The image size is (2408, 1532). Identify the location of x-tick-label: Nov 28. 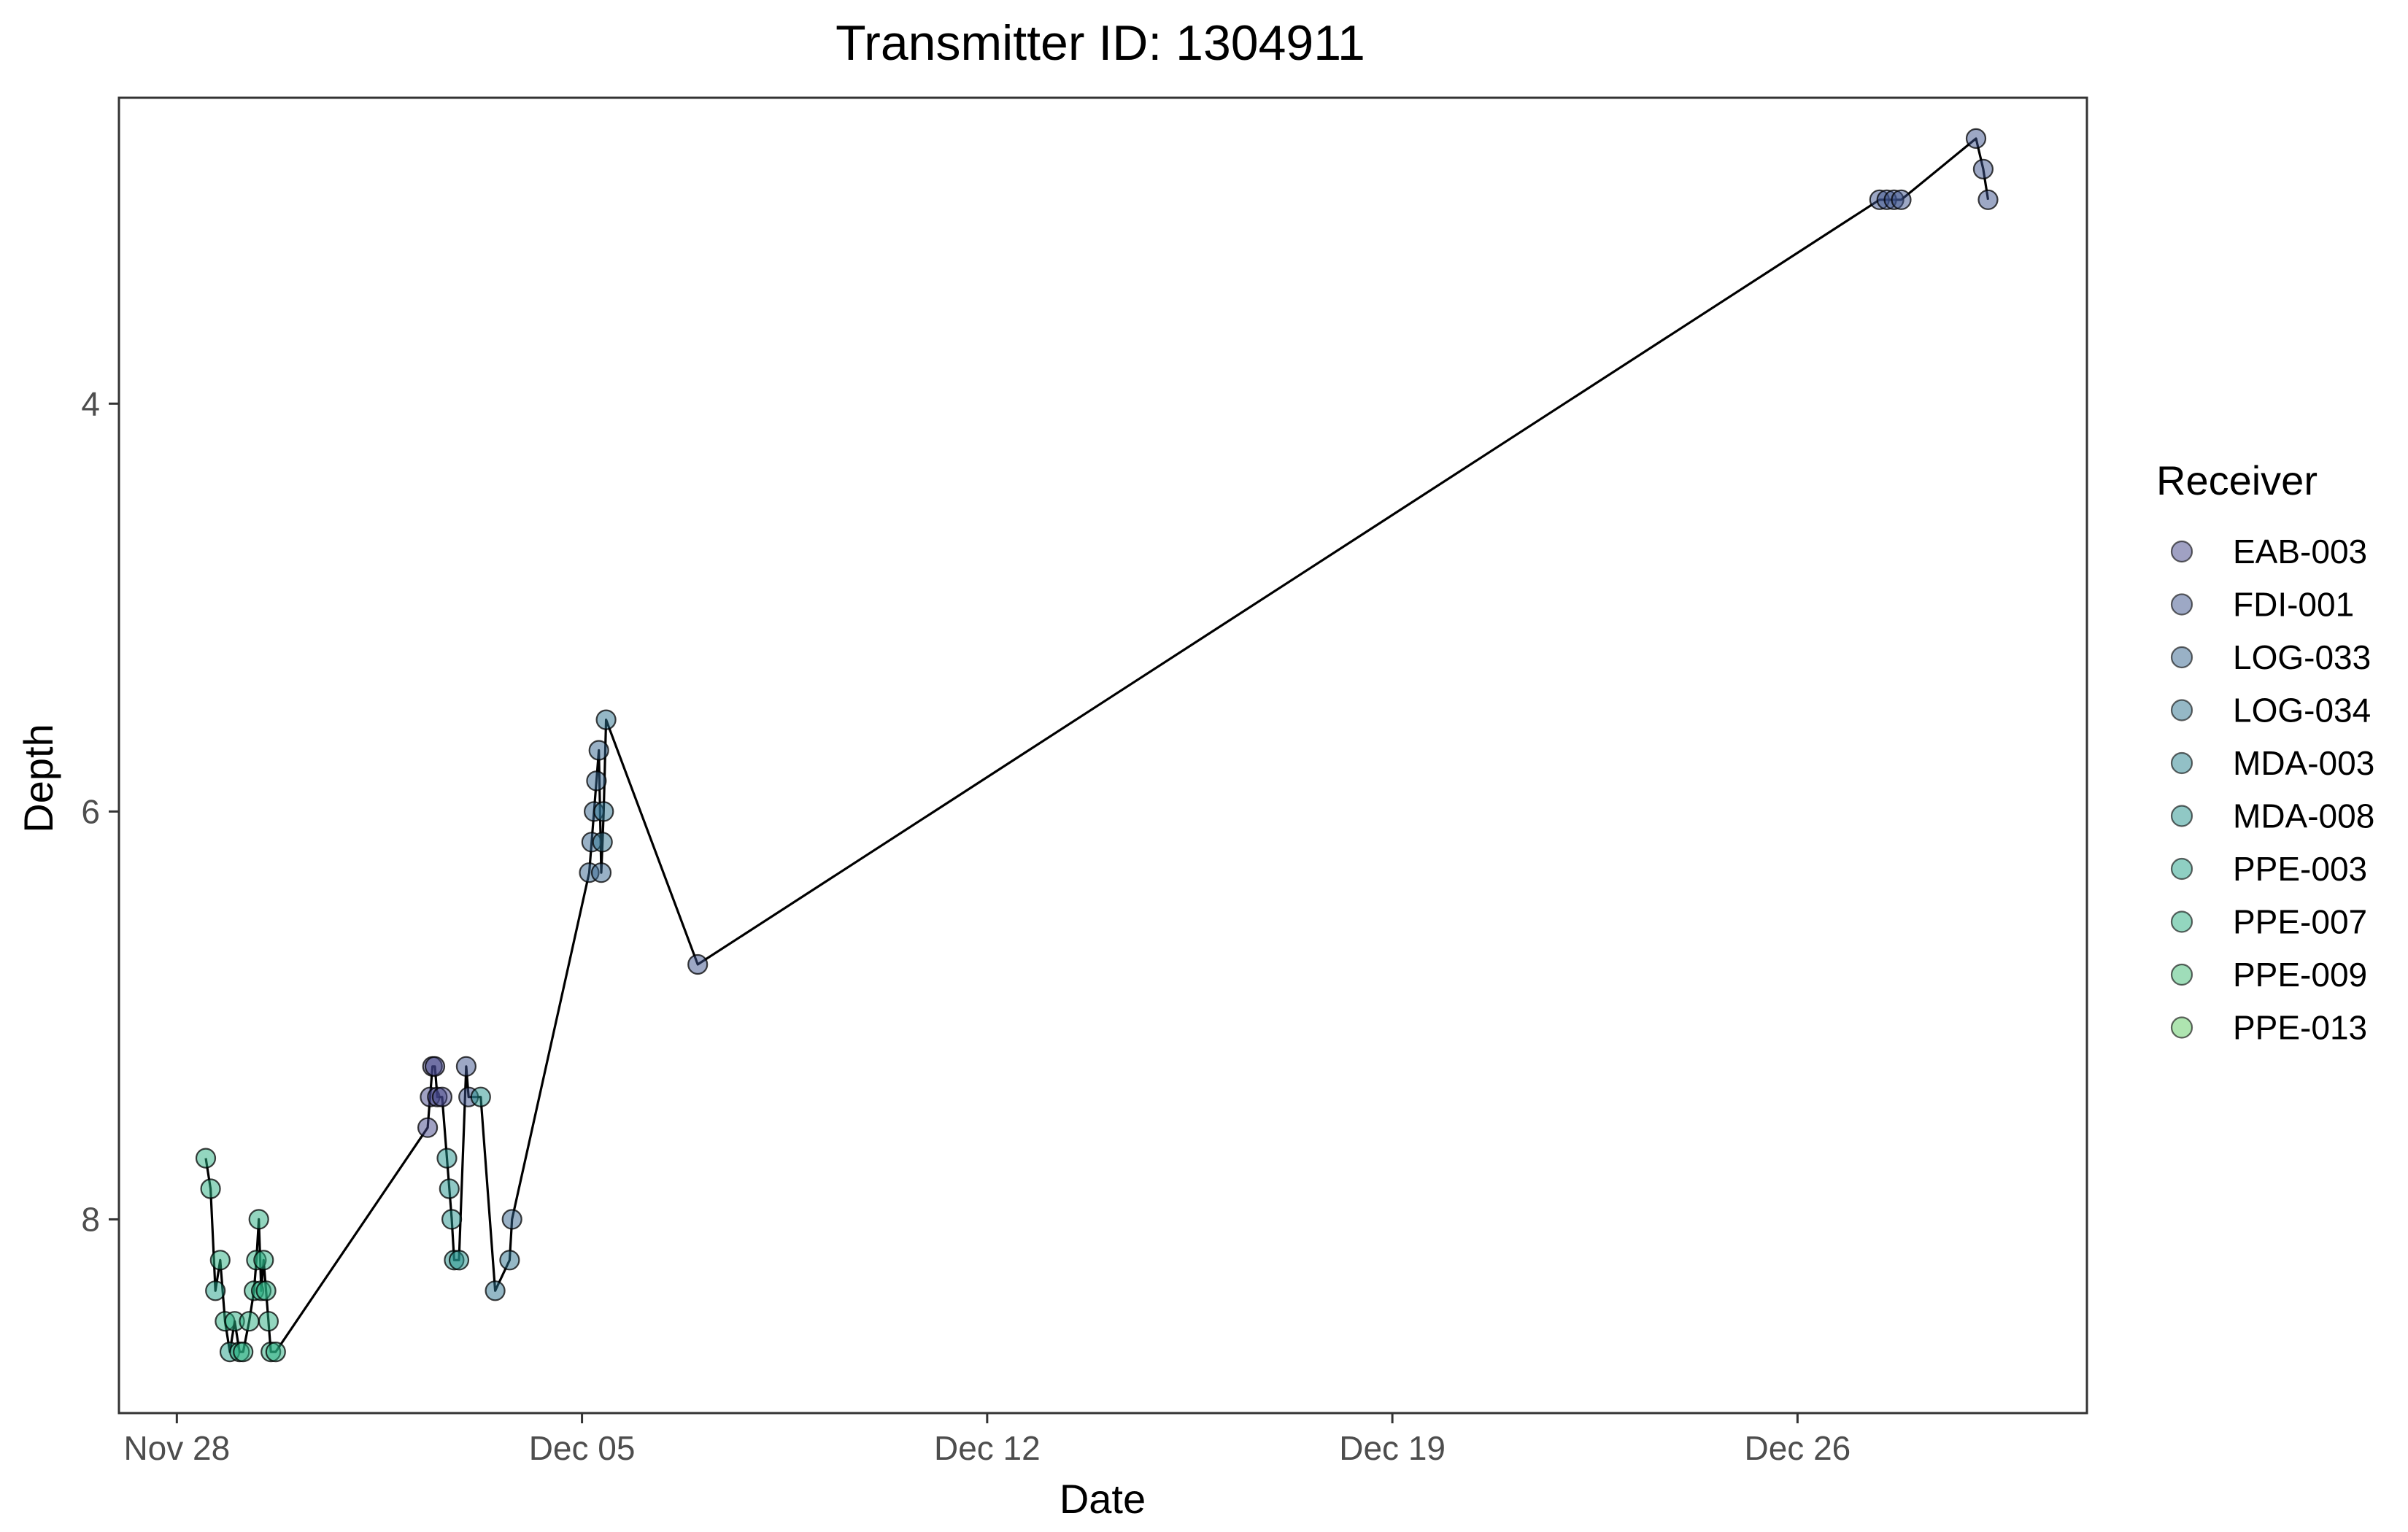
(176, 1448).